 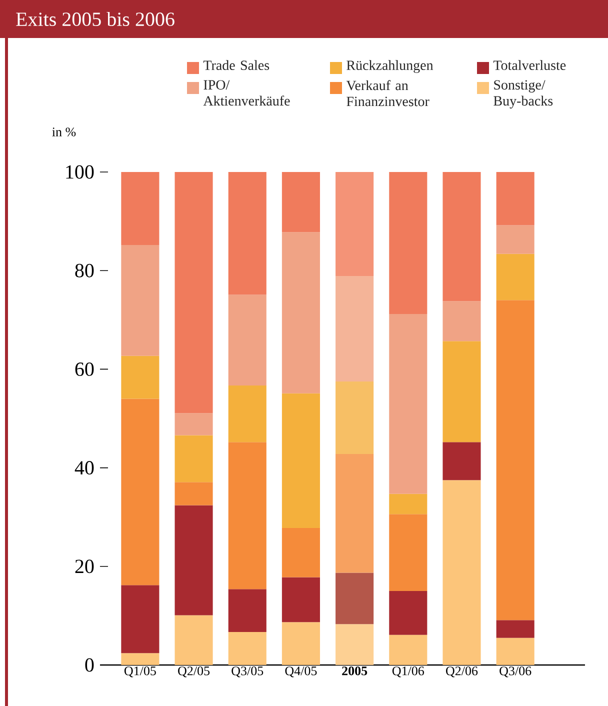 What do you see at coordinates (84, 468) in the screenshot?
I see `y-tick-label: 40` at bounding box center [84, 468].